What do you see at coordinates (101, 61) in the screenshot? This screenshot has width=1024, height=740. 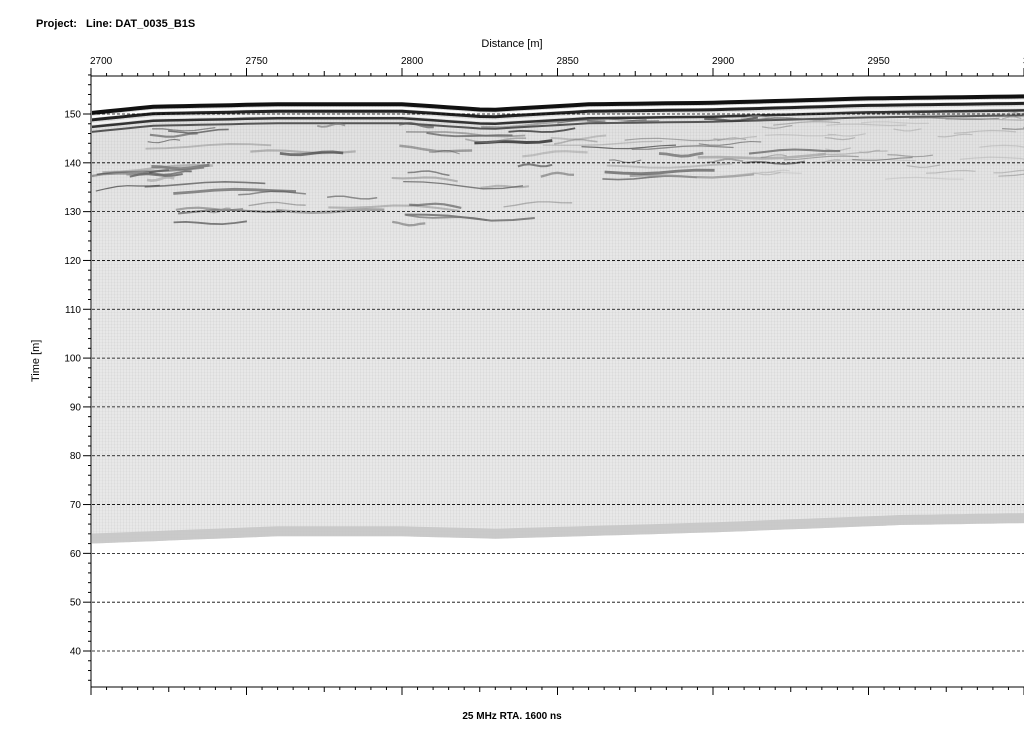 I see `x-tick-label: 2700` at bounding box center [101, 61].